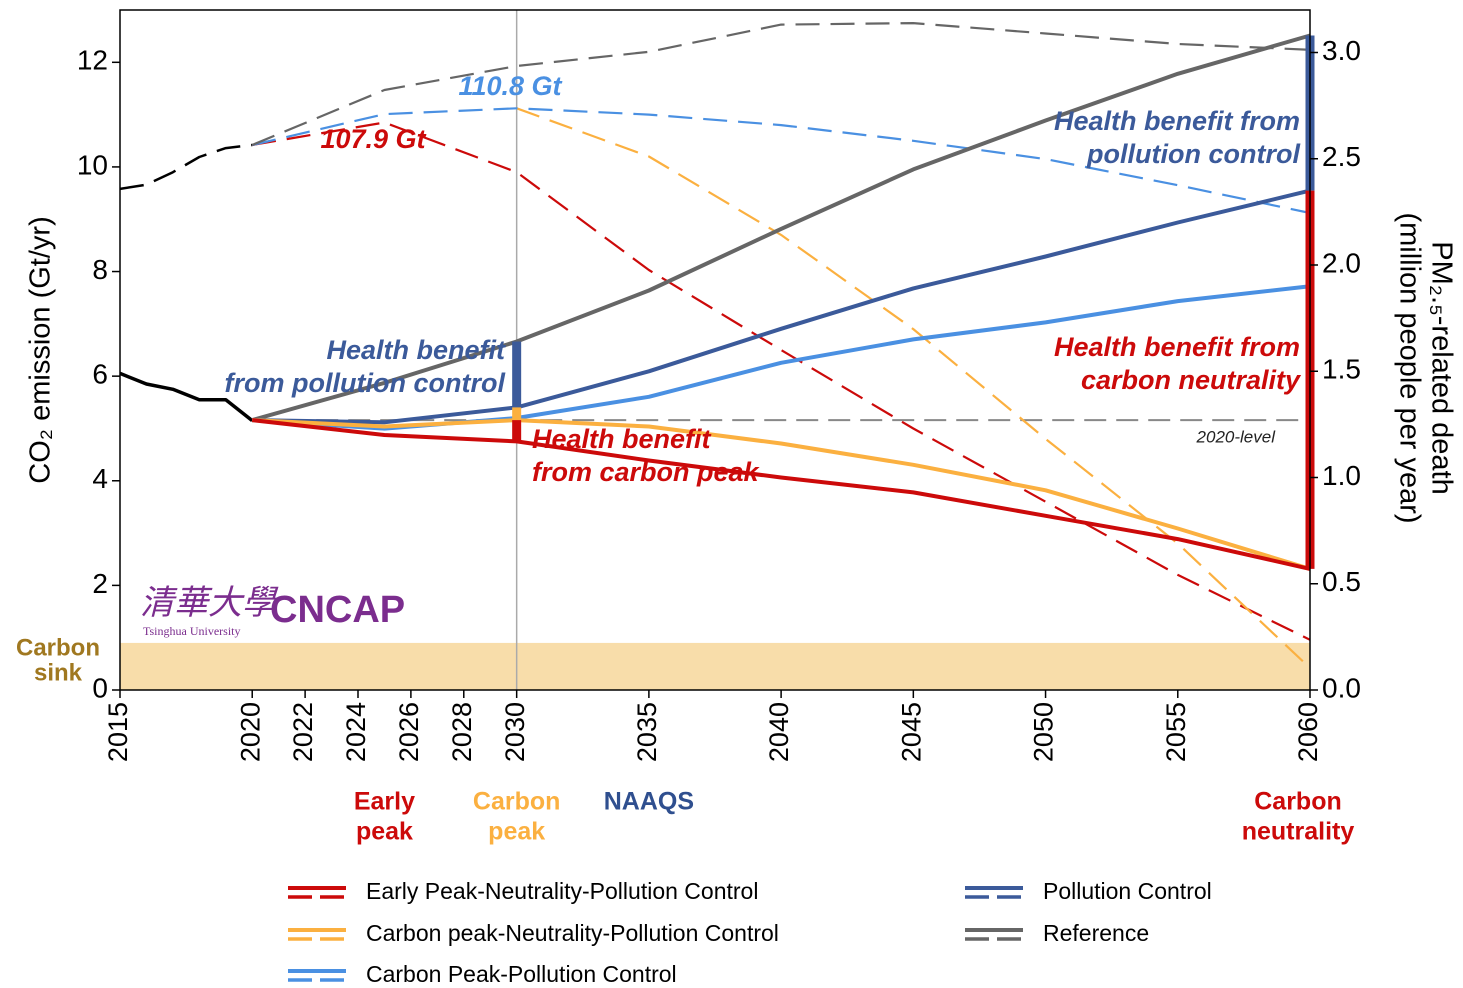  Describe the element at coordinates (1341, 50) in the screenshot. I see `y2-tick-label: 3.0` at that location.